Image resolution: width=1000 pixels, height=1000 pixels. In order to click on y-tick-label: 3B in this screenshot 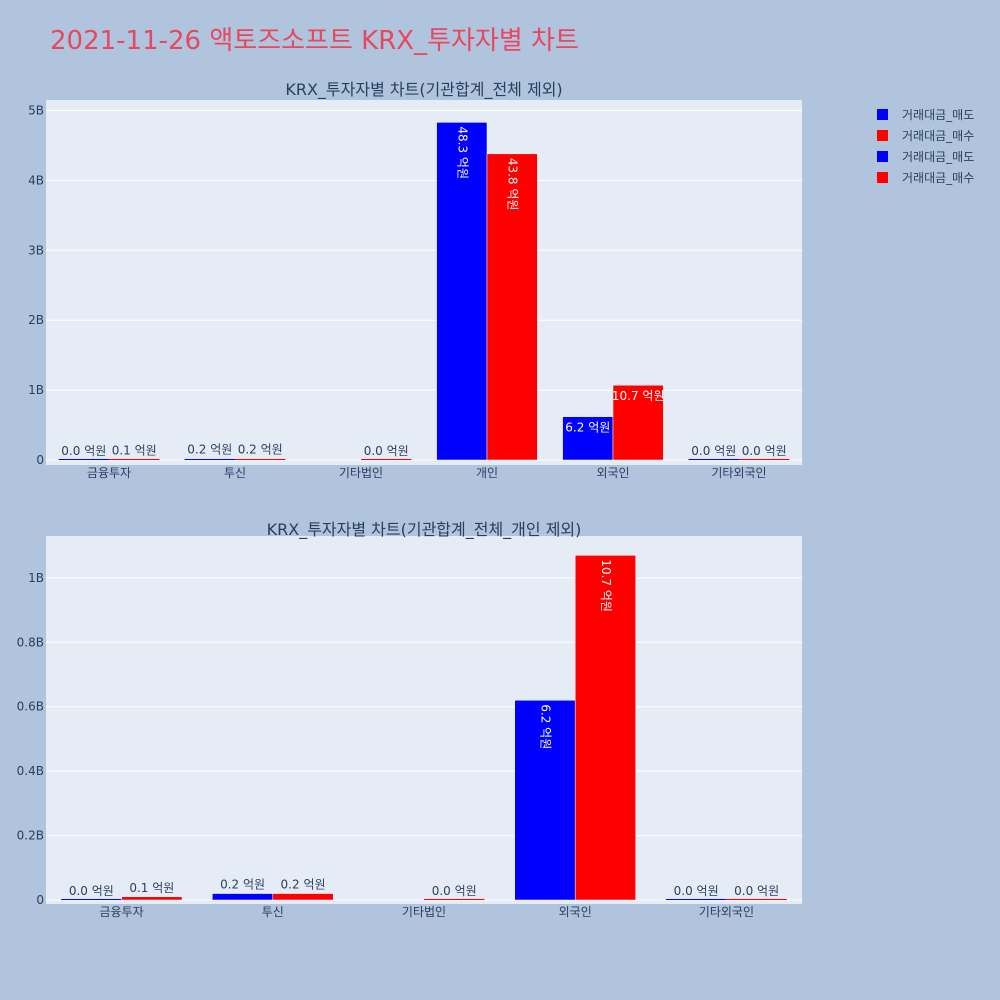, I will do `click(36, 250)`.